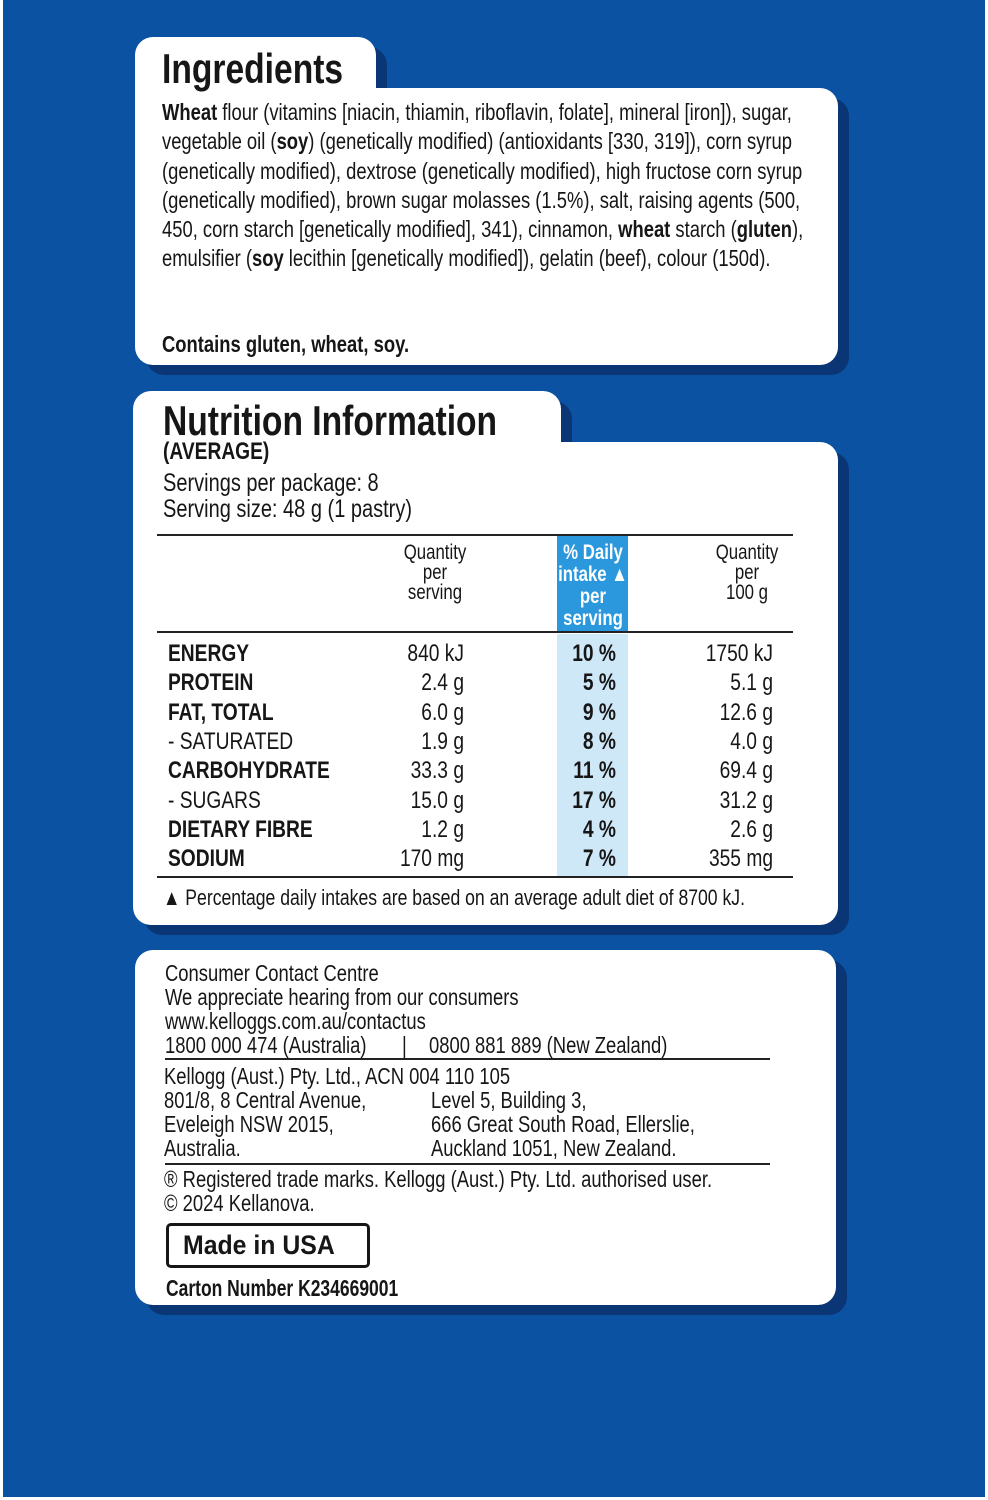 This screenshot has width=988, height=1500. I want to click on row-per-serving: 33.3 g, so click(437, 771).